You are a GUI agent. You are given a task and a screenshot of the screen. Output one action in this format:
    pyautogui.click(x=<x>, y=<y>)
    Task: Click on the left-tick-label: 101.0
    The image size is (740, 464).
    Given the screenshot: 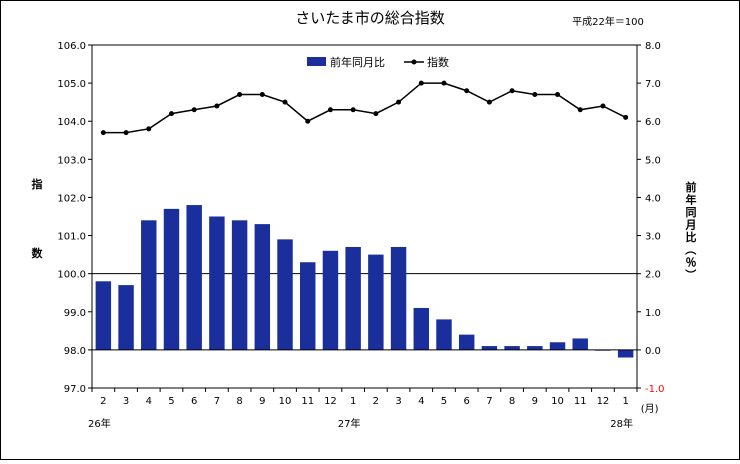 What is the action you would take?
    pyautogui.click(x=71, y=237)
    